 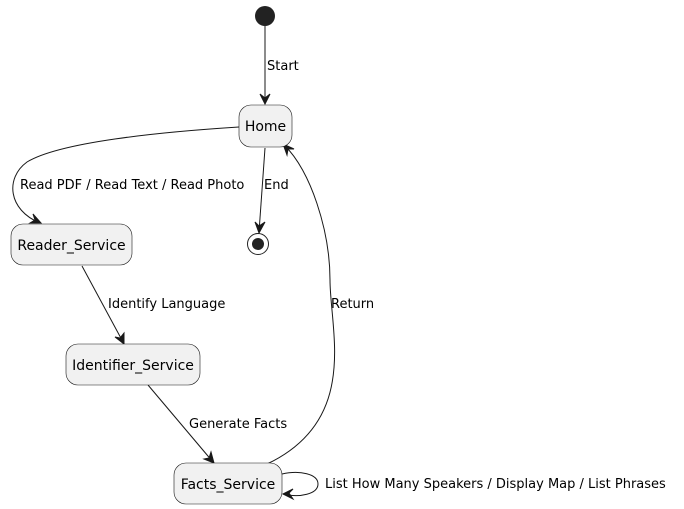 What do you see at coordinates (132, 185) in the screenshot?
I see `transition-read-label: Read PDF / Read Text / Read Photo` at bounding box center [132, 185].